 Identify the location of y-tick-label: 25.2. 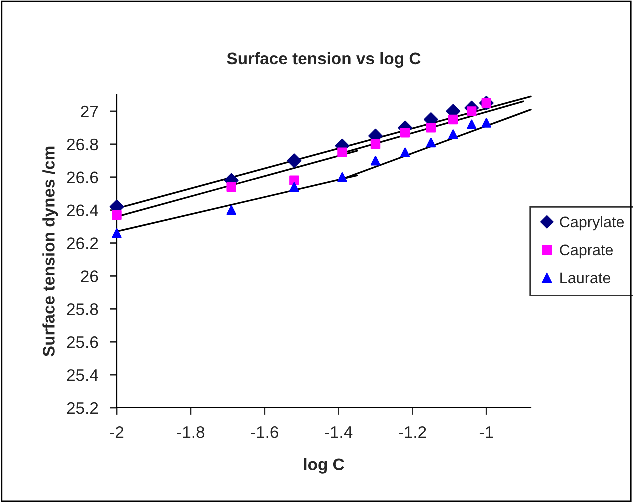
(82, 408).